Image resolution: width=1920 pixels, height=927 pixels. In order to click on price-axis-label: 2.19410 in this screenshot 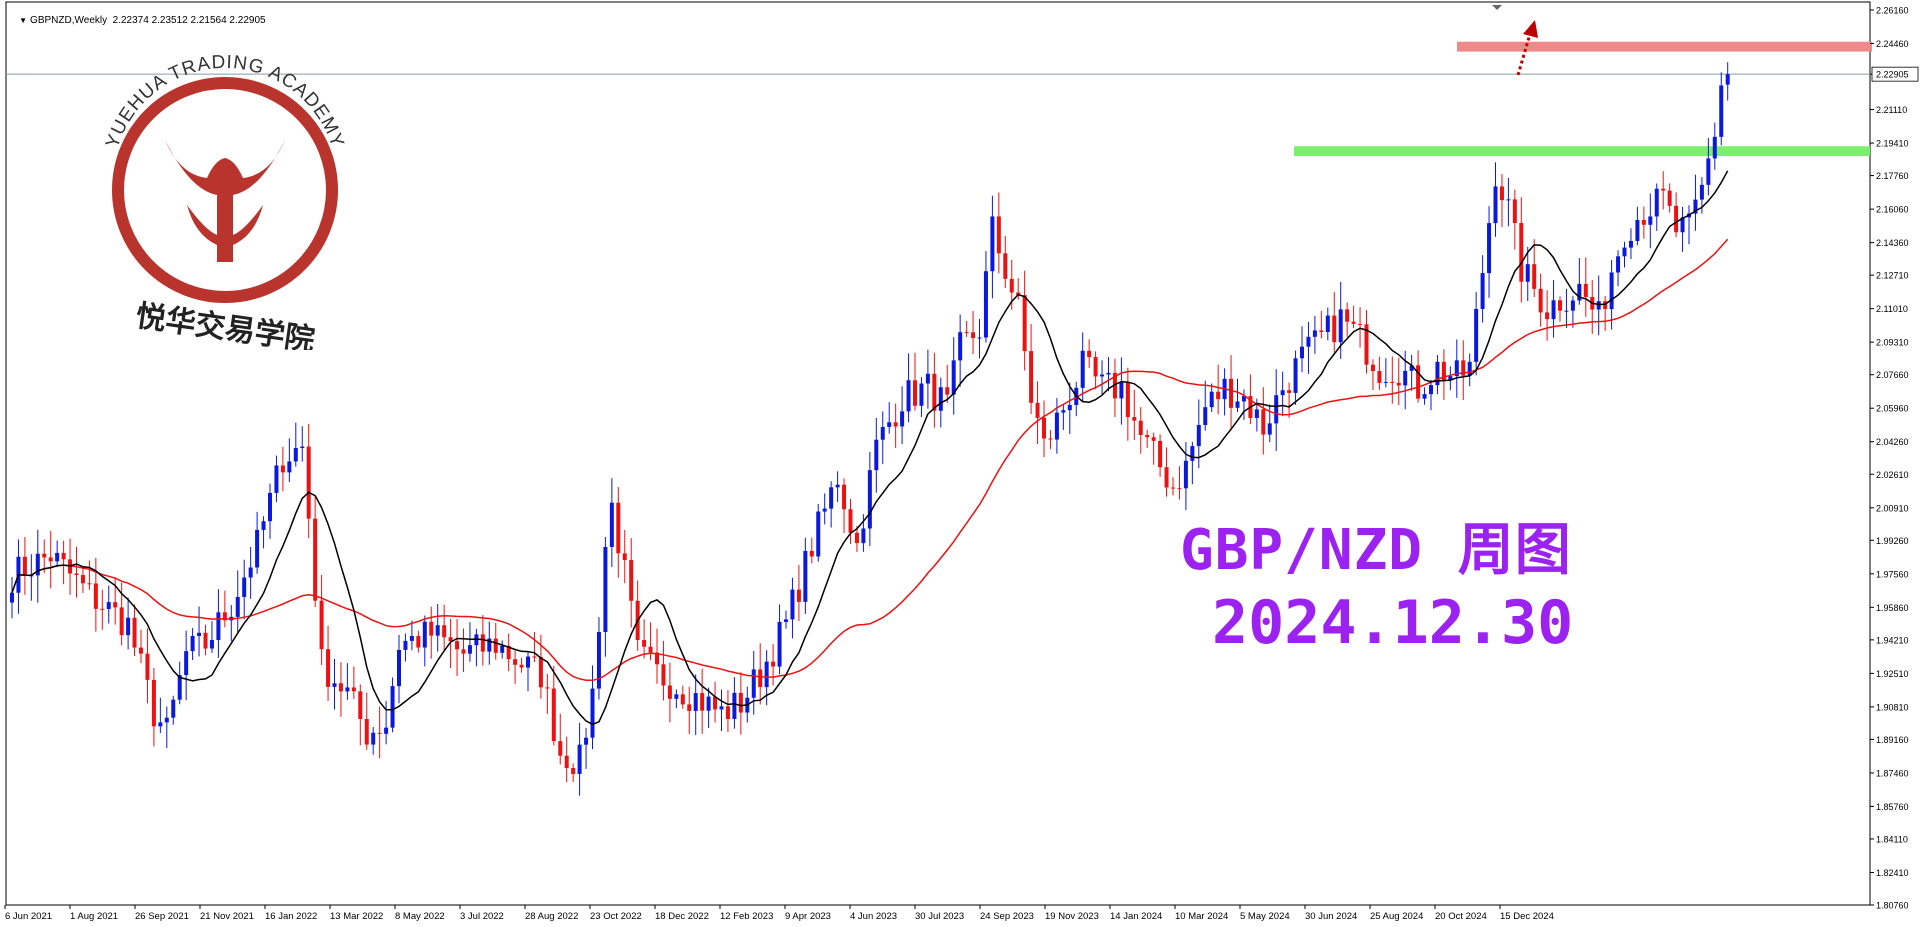, I will do `click(1892, 144)`.